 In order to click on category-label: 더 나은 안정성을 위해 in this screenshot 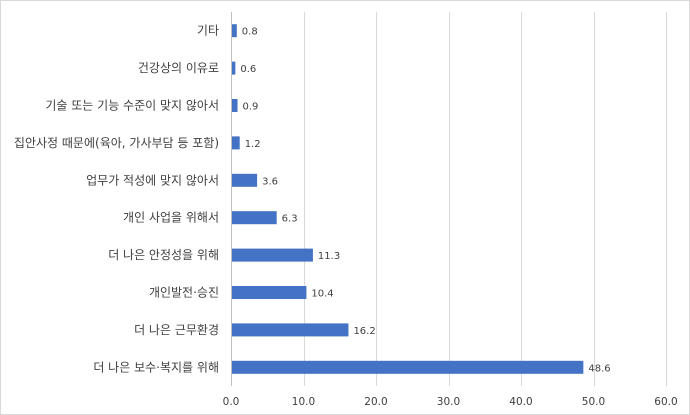, I will do `click(163, 255)`.